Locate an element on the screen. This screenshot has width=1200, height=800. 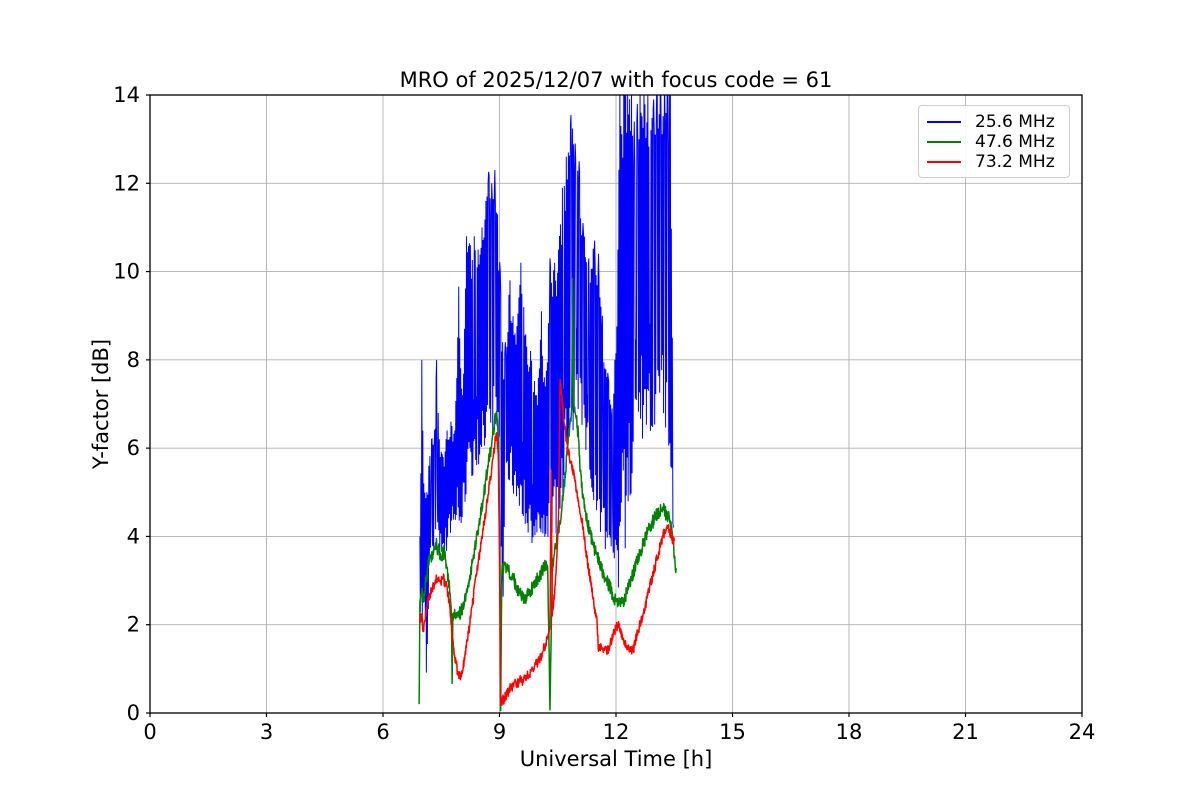
y-tick-label: 12 is located at coordinates (126, 183).